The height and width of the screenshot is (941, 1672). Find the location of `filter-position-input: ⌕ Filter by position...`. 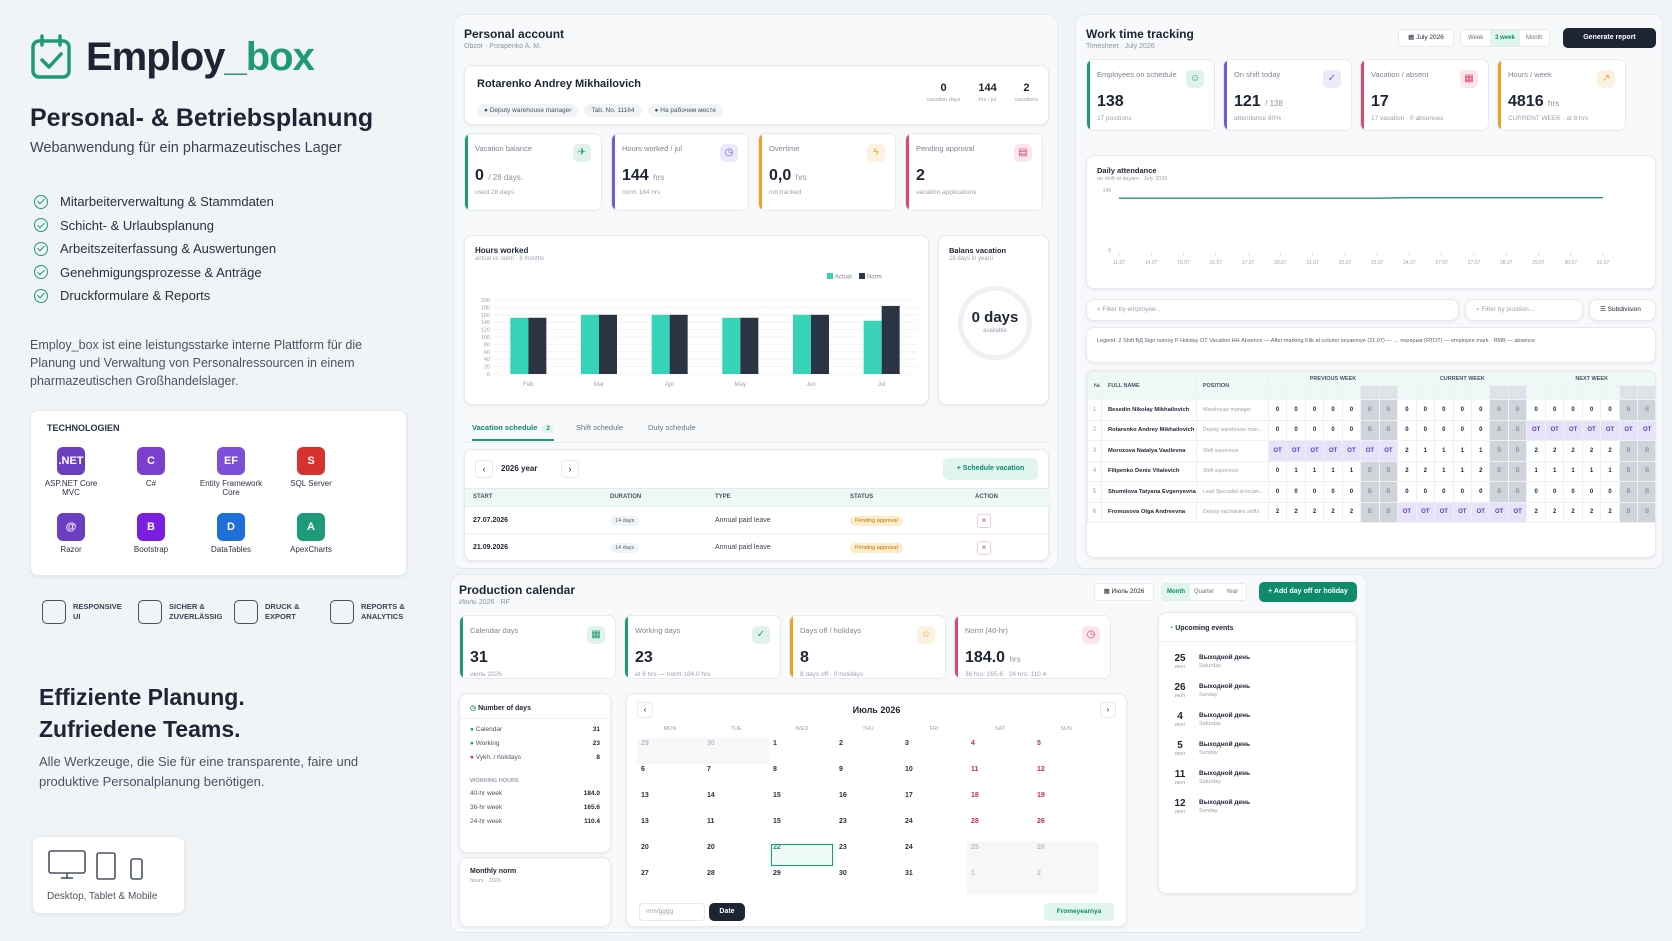

filter-position-input: ⌕ Filter by position... is located at coordinates (1524, 310).